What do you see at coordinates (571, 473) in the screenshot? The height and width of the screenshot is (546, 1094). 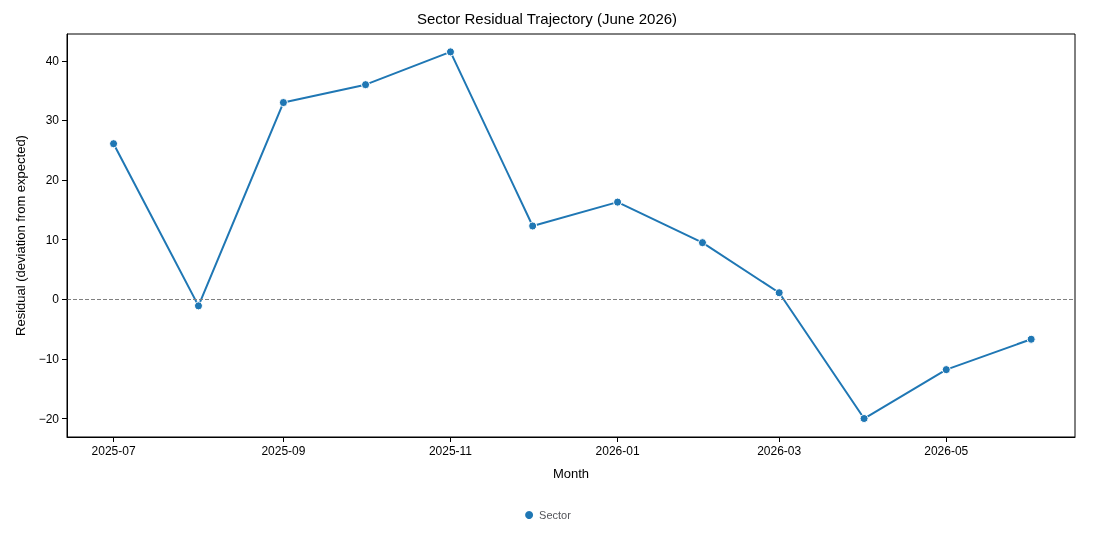 I see `x-axis-title: Month` at bounding box center [571, 473].